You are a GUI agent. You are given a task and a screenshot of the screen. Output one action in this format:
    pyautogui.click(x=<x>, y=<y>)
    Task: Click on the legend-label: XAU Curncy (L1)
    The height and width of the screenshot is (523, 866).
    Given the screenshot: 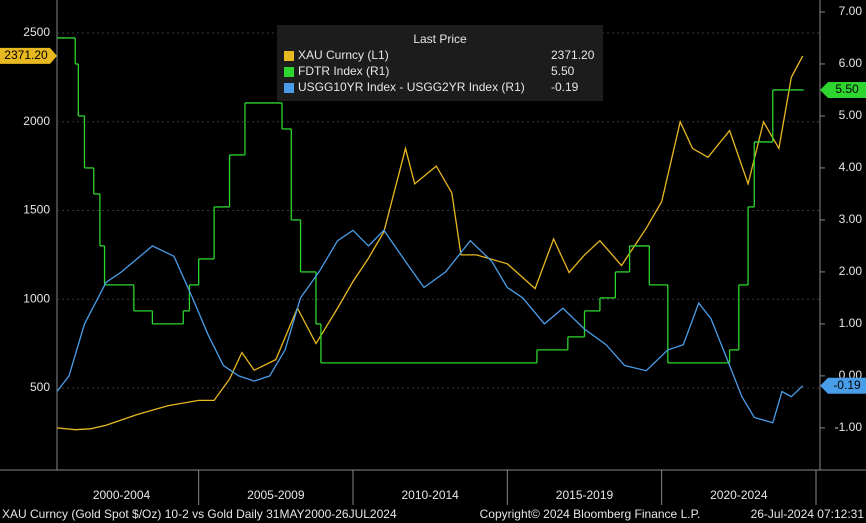 What is the action you would take?
    pyautogui.click(x=343, y=55)
    